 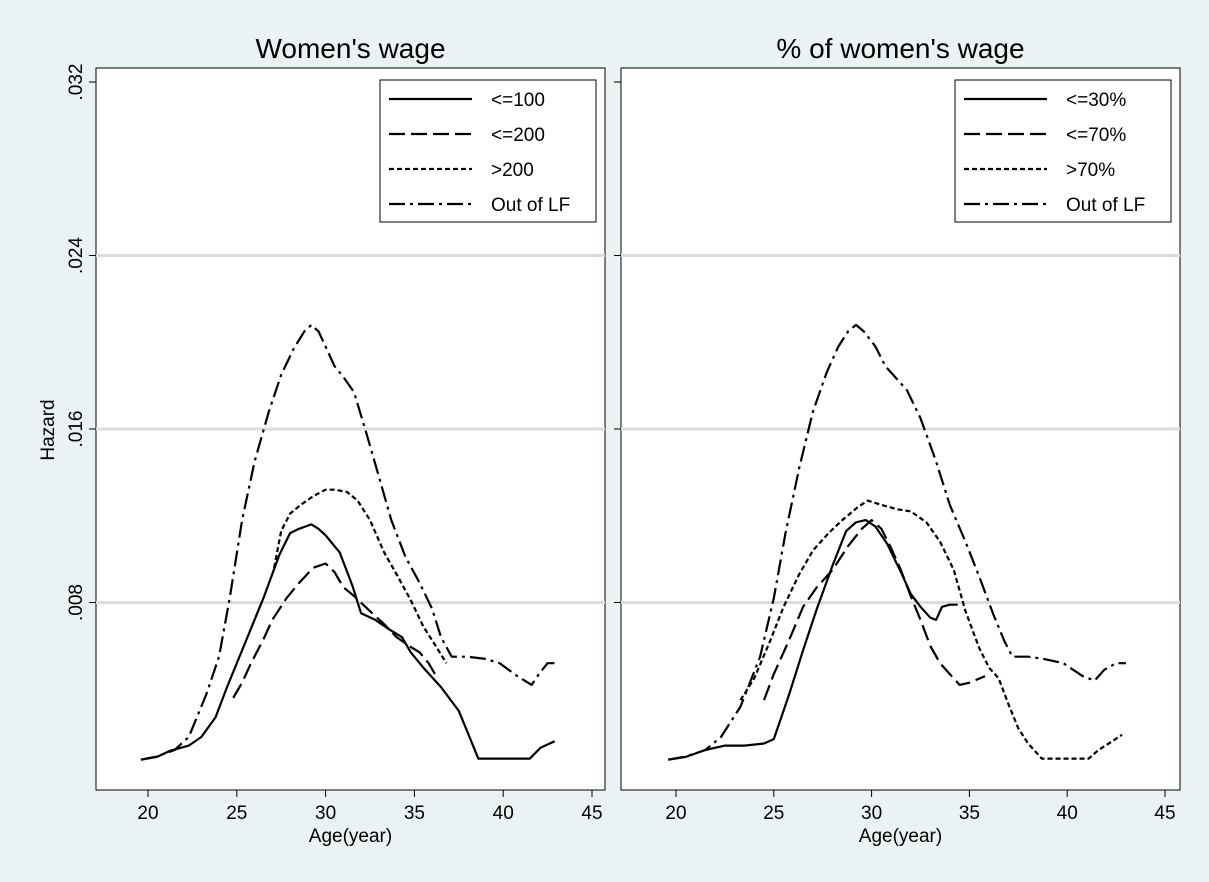 What do you see at coordinates (518, 135) in the screenshot?
I see `legend-entry: <=200` at bounding box center [518, 135].